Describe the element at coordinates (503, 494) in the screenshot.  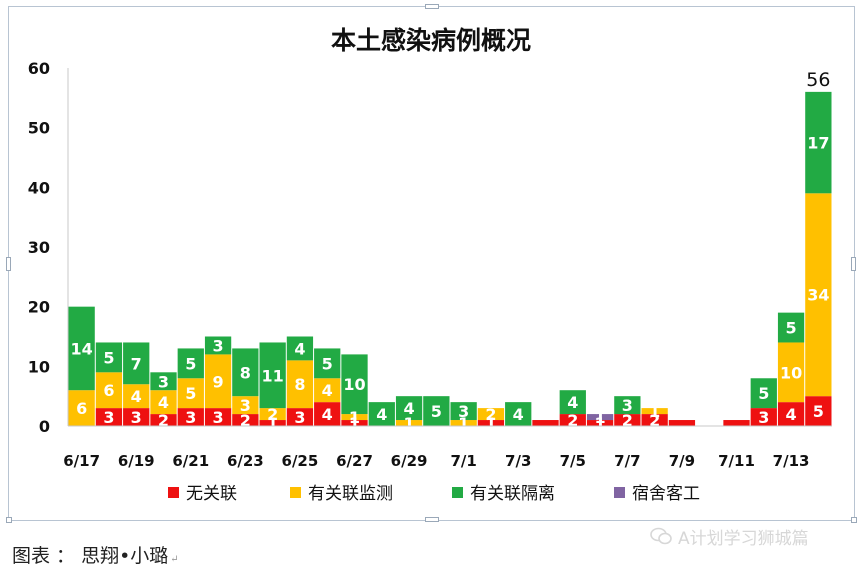
I see `legend-item: 有关联隔离` at that location.